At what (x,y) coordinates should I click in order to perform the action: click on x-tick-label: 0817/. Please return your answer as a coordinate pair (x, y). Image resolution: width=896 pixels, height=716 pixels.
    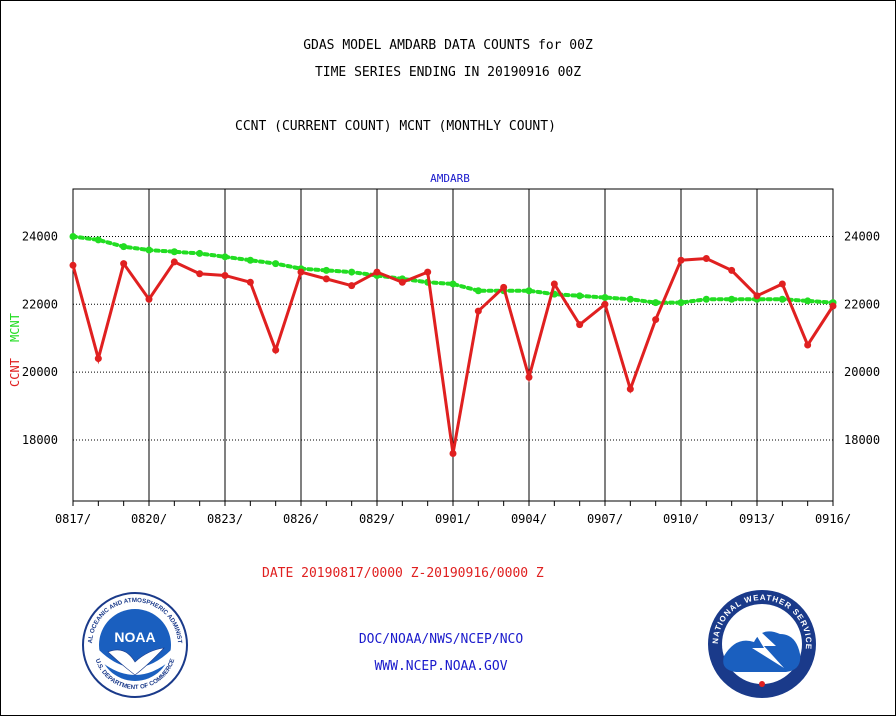
    Looking at the image, I should click on (73, 519).